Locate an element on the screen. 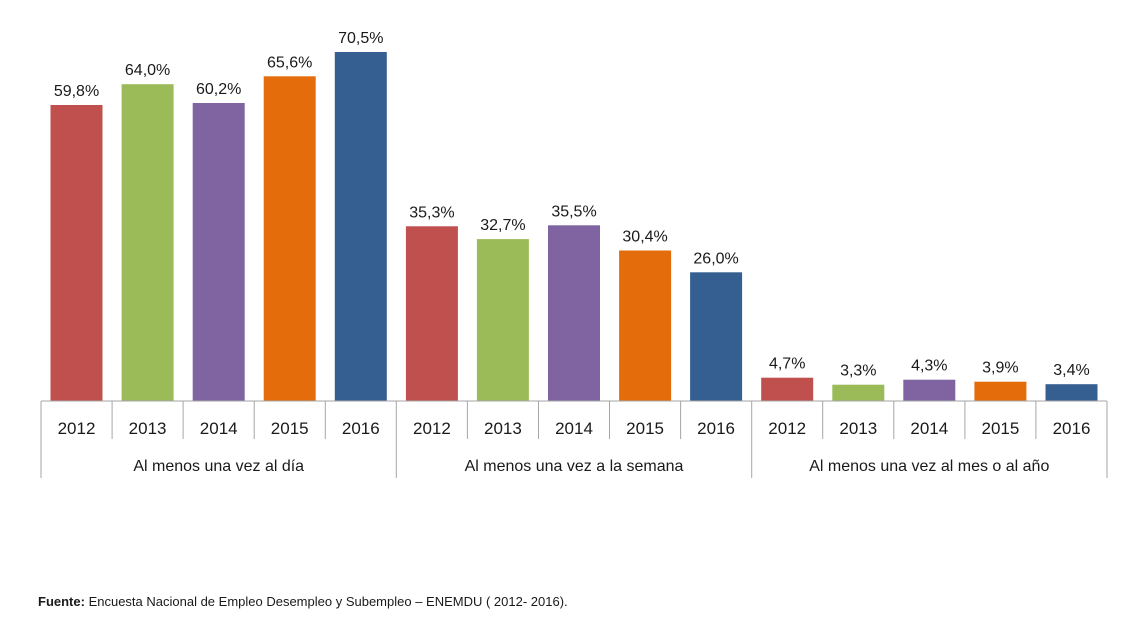 Image resolution: width=1145 pixels, height=633 pixels. data-label: 59,8% is located at coordinates (76, 91).